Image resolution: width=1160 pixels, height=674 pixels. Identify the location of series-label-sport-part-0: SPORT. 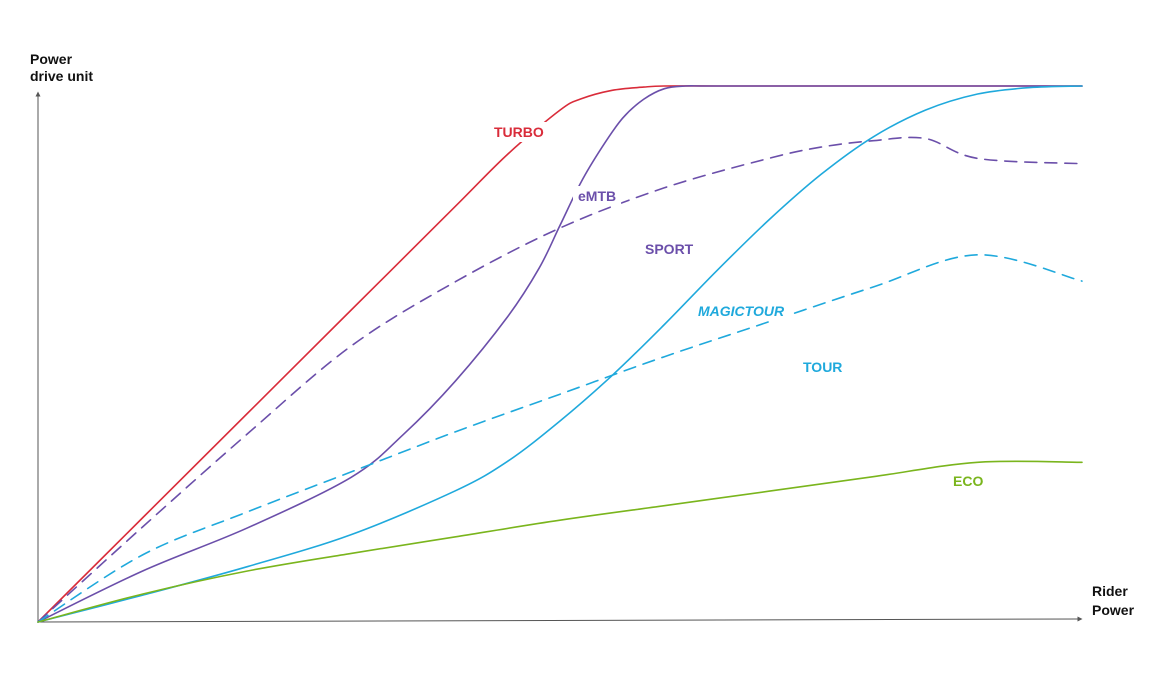
(669, 249).